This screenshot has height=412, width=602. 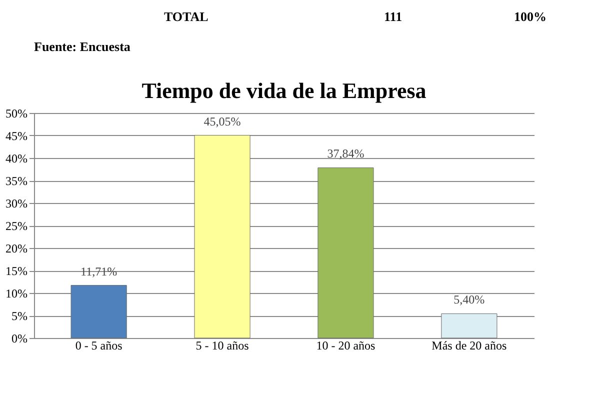 I want to click on x-tick-label: 5 - 10 años, so click(x=223, y=345).